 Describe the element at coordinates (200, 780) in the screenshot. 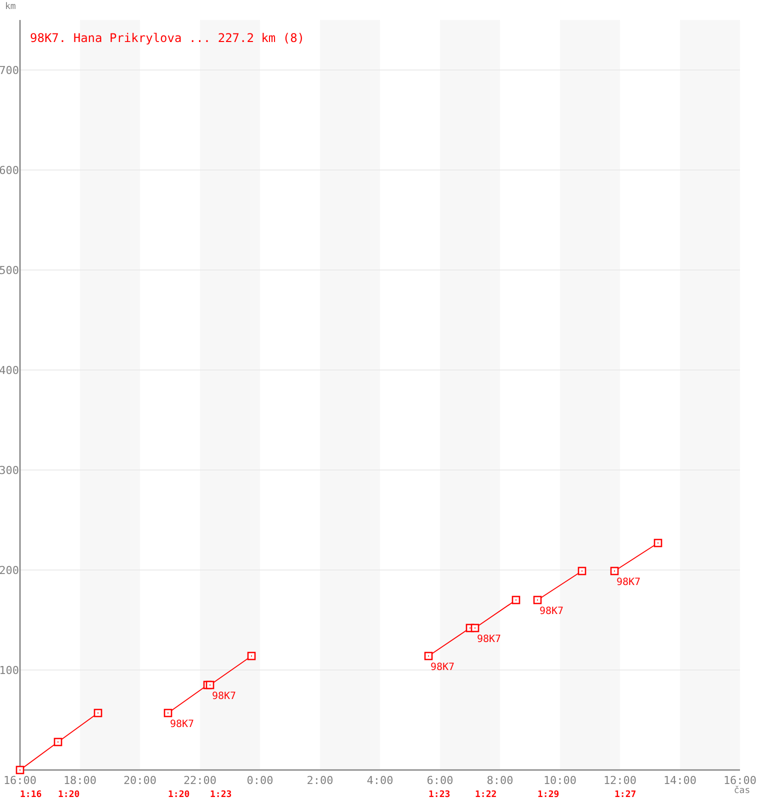

I see `x-tick-label: 22:00` at that location.